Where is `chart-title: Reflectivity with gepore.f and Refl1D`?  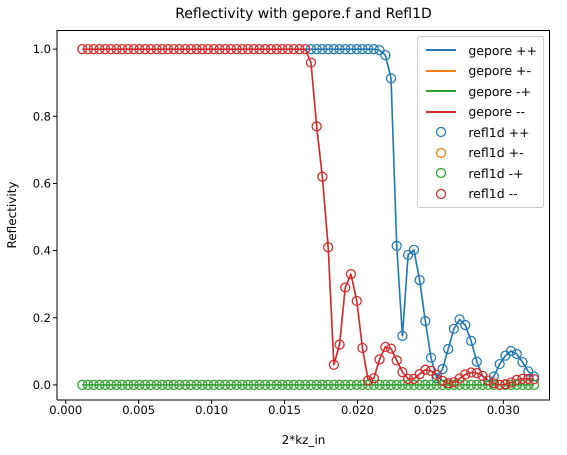 chart-title: Reflectivity with gepore.f and Refl1D is located at coordinates (303, 14).